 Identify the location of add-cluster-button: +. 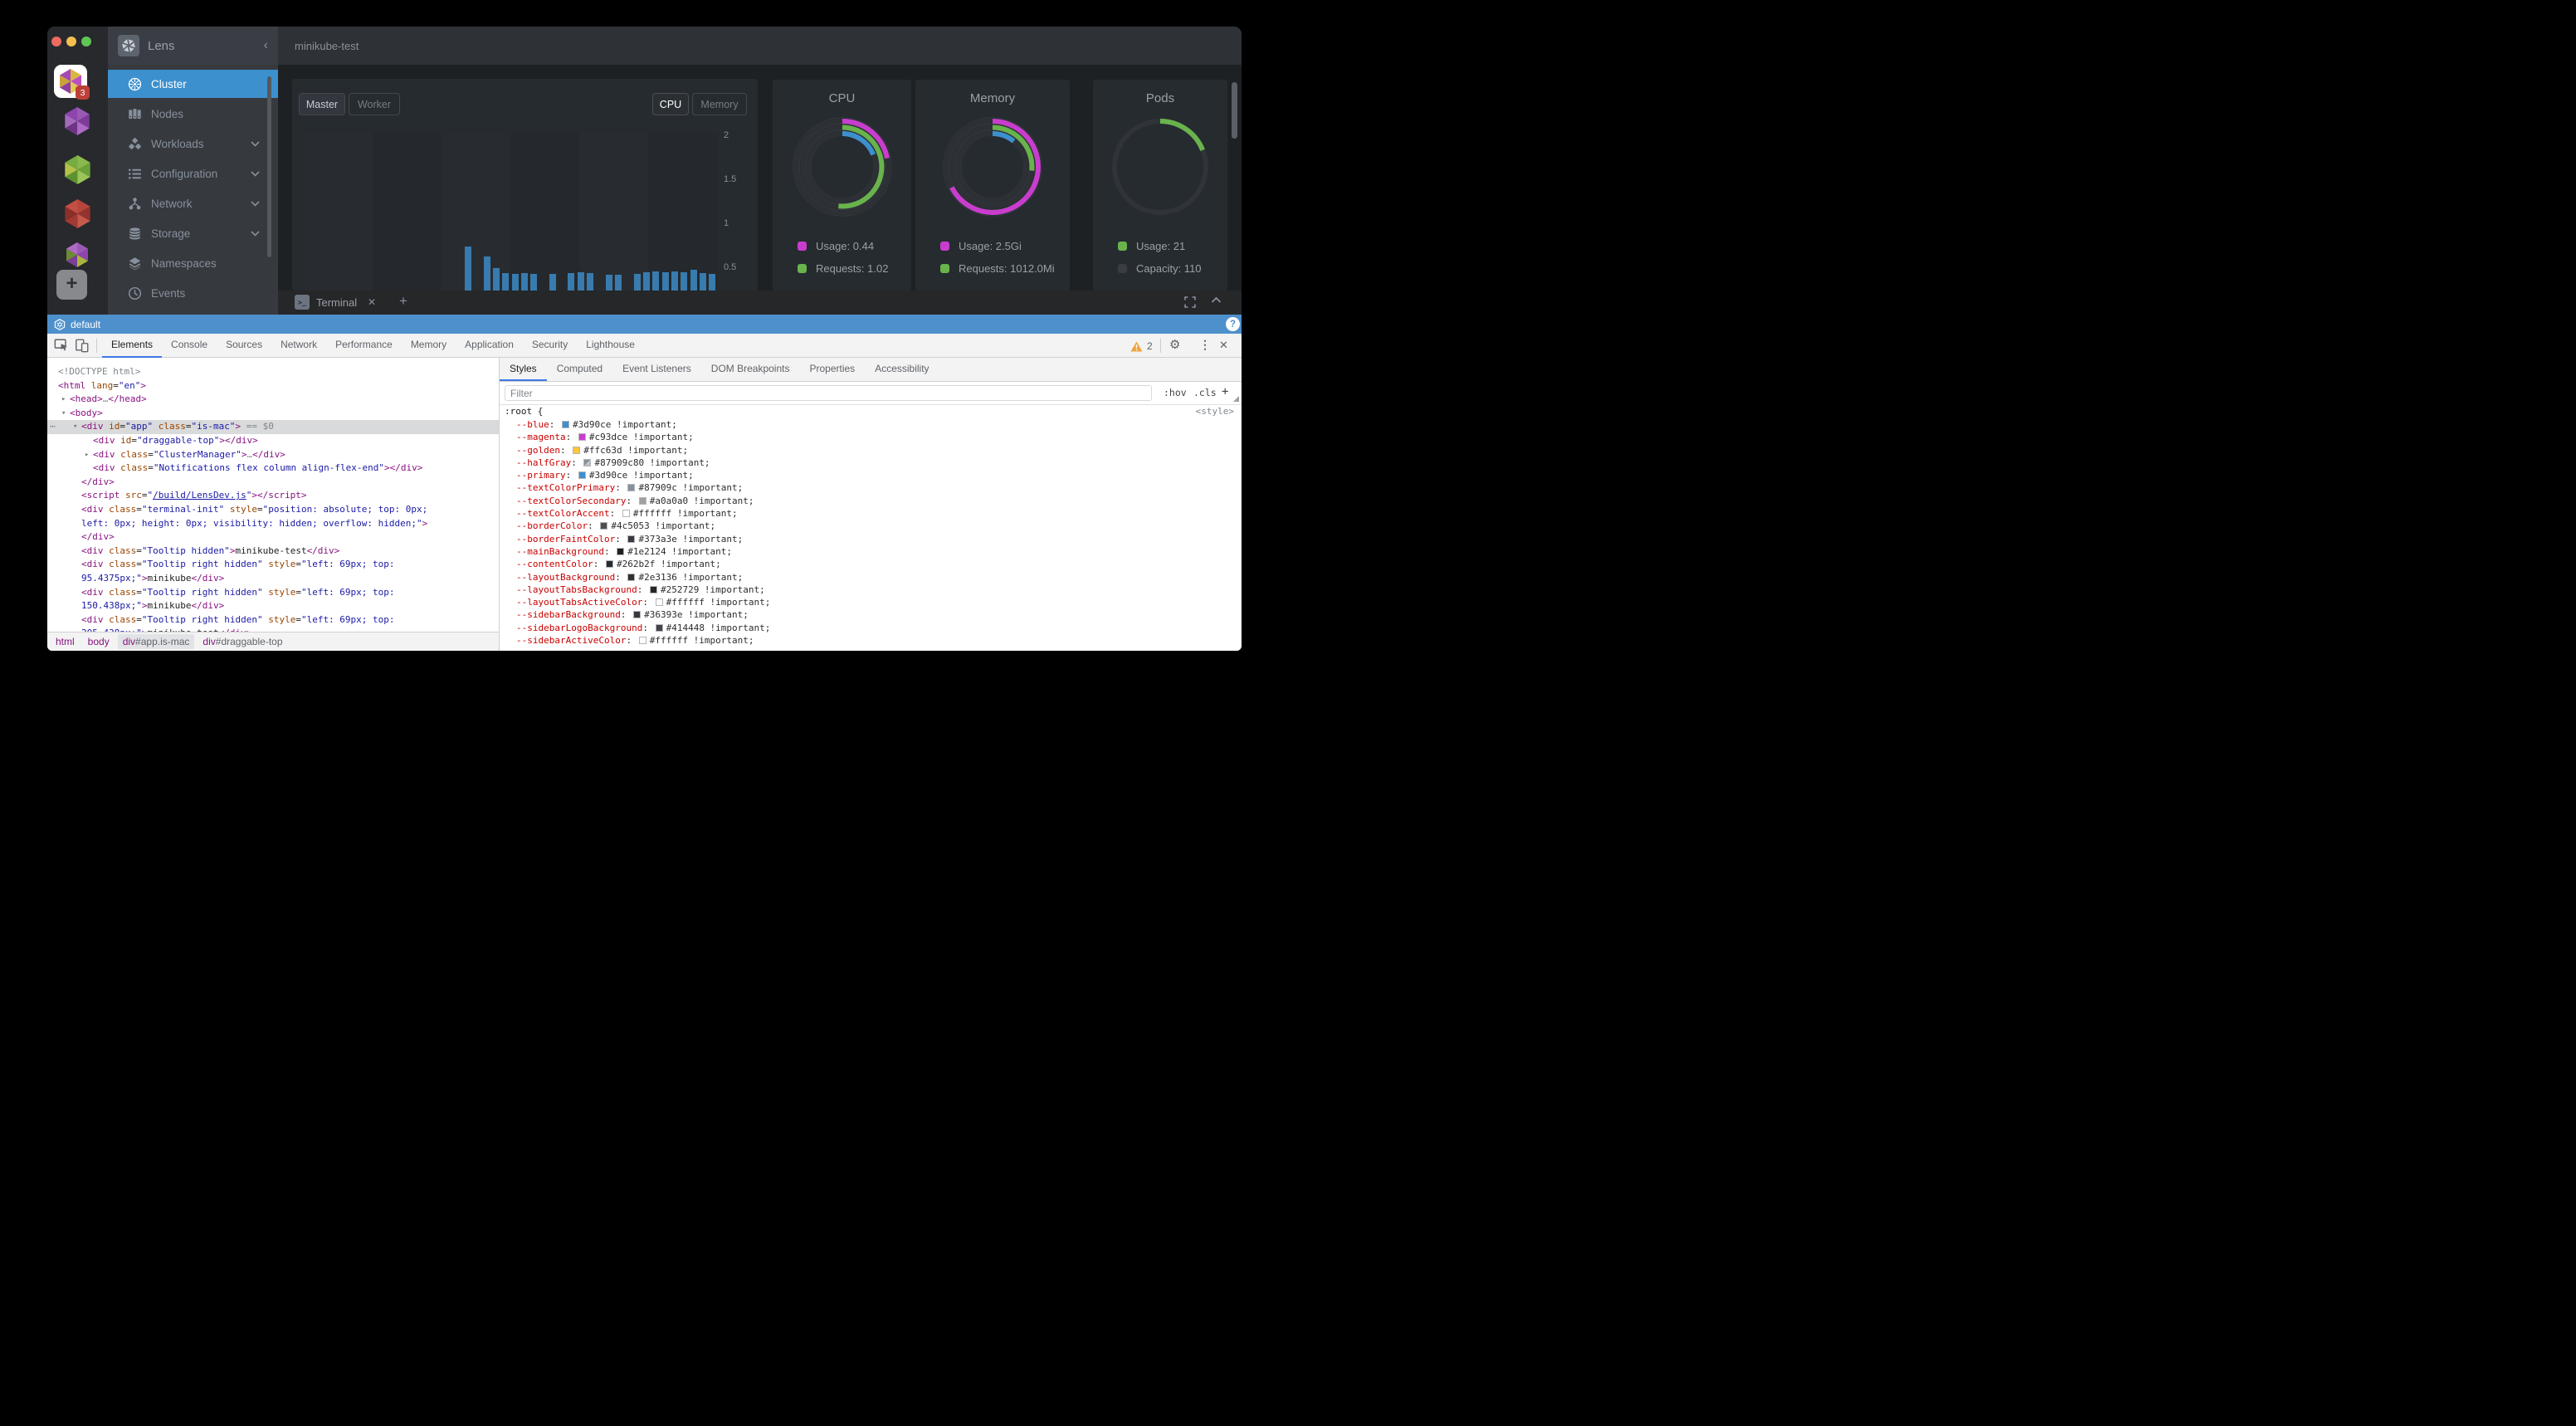
(71, 285).